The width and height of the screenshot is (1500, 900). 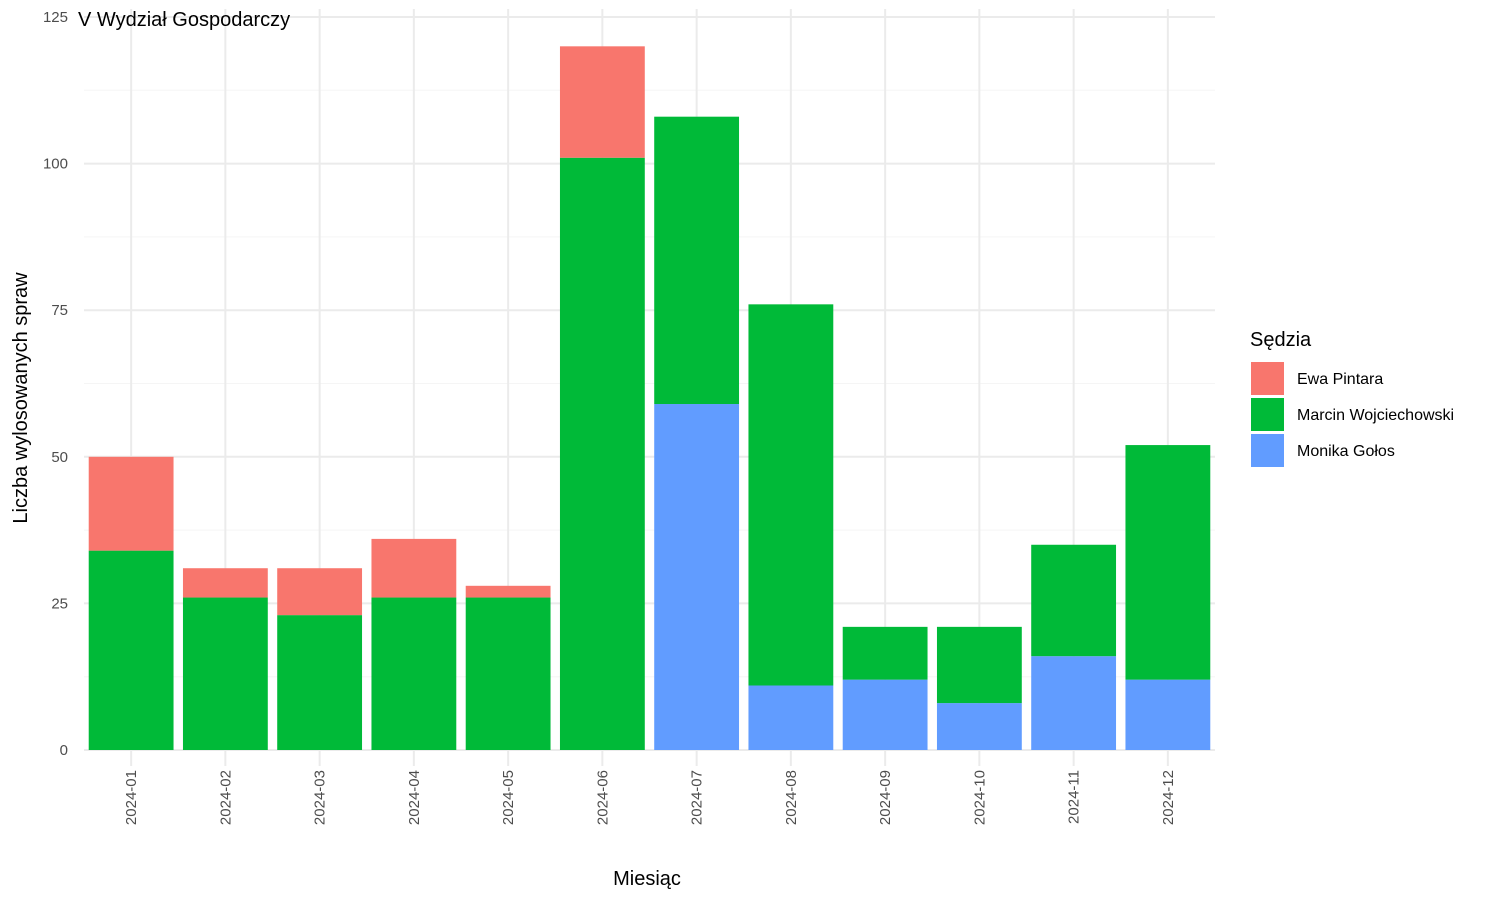 I want to click on x-tick-label: 2024-05, so click(x=508, y=797).